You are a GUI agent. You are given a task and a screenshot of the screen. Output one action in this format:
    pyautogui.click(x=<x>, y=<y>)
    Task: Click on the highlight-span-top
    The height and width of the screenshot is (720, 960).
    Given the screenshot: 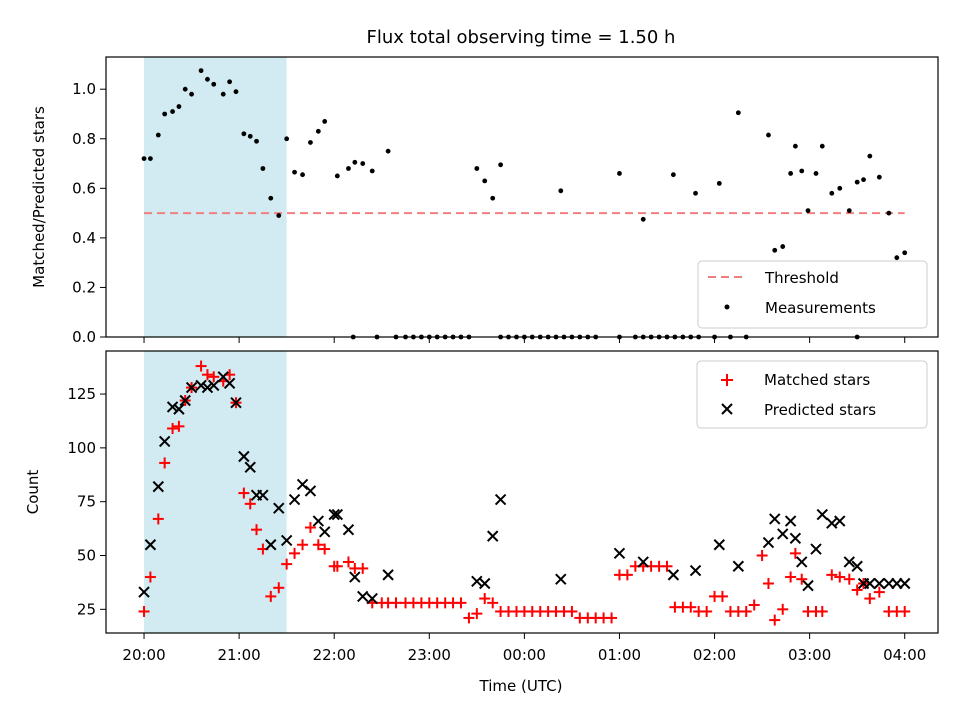 What is the action you would take?
    pyautogui.click(x=215, y=197)
    